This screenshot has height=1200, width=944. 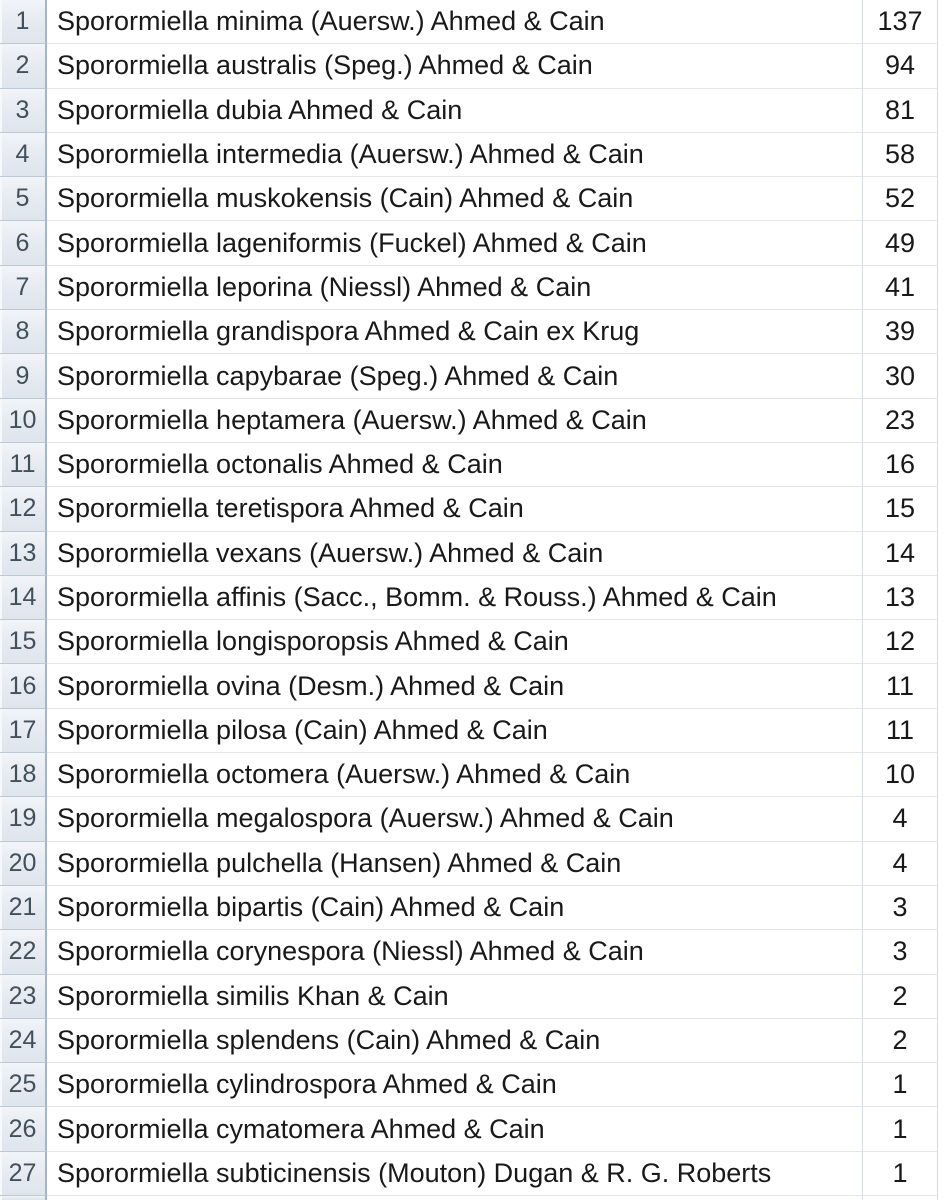 I want to click on row-number-cell: 21, so click(x=23, y=908).